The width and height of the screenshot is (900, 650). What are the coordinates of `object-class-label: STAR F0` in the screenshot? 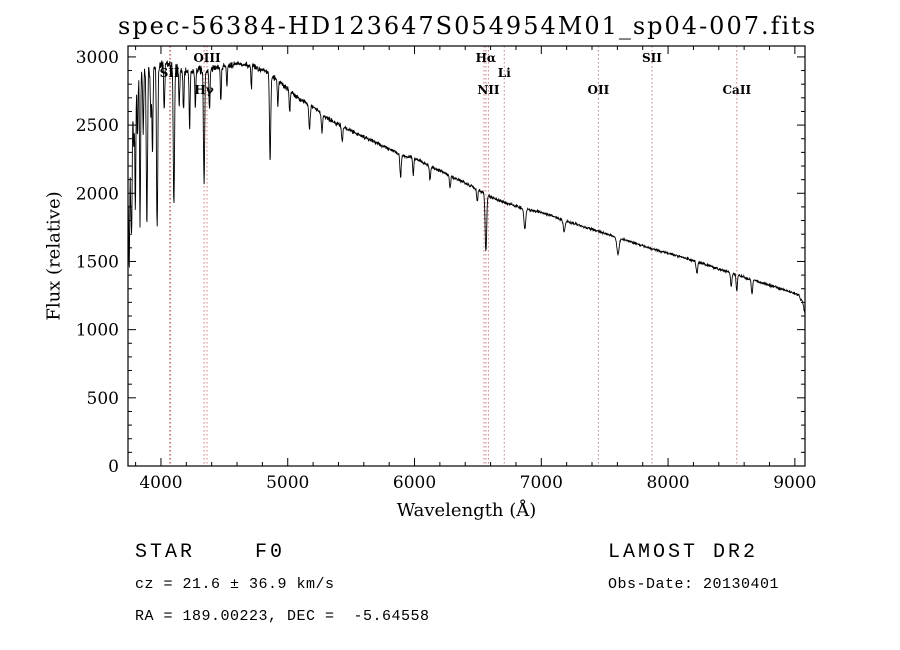 It's located at (210, 552).